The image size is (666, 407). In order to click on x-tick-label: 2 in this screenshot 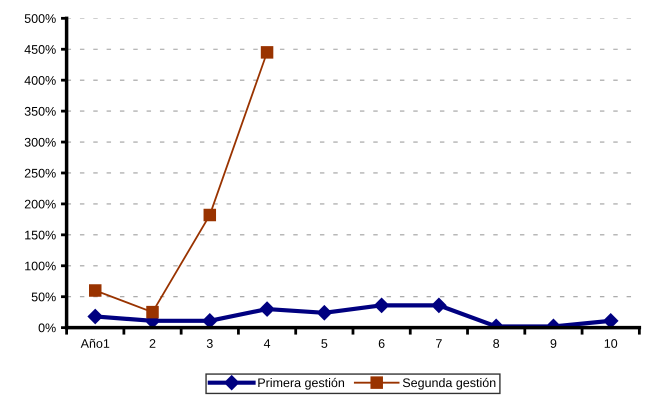, I will do `click(153, 343)`.